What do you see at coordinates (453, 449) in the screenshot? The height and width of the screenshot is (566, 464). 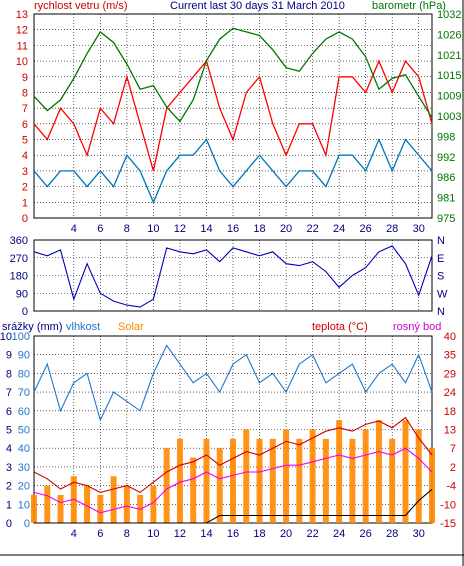 I see `temperature-y-tick-label: 7` at bounding box center [453, 449].